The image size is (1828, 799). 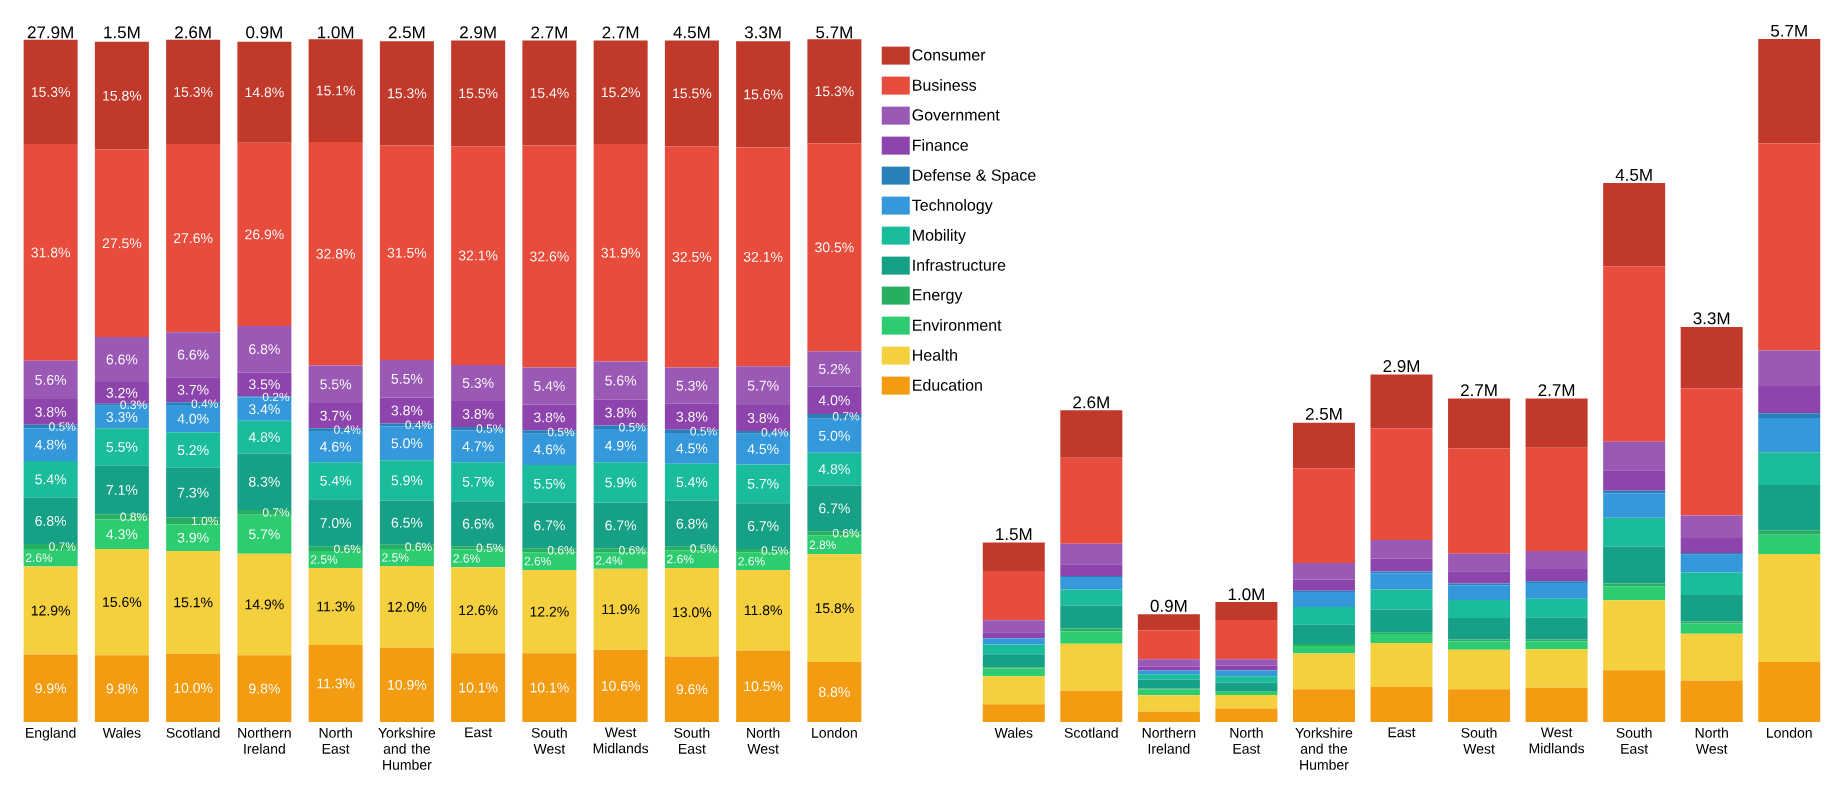 What do you see at coordinates (549, 256) in the screenshot?
I see `data-label: 32.6%` at bounding box center [549, 256].